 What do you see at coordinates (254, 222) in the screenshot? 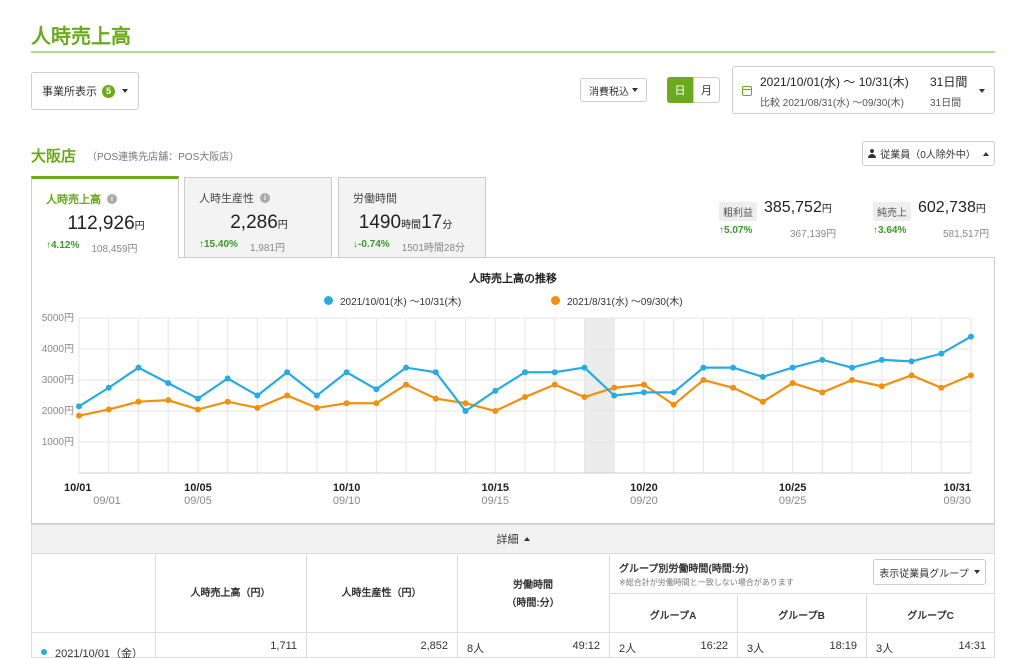
I see `tab-value: 2,286` at bounding box center [254, 222].